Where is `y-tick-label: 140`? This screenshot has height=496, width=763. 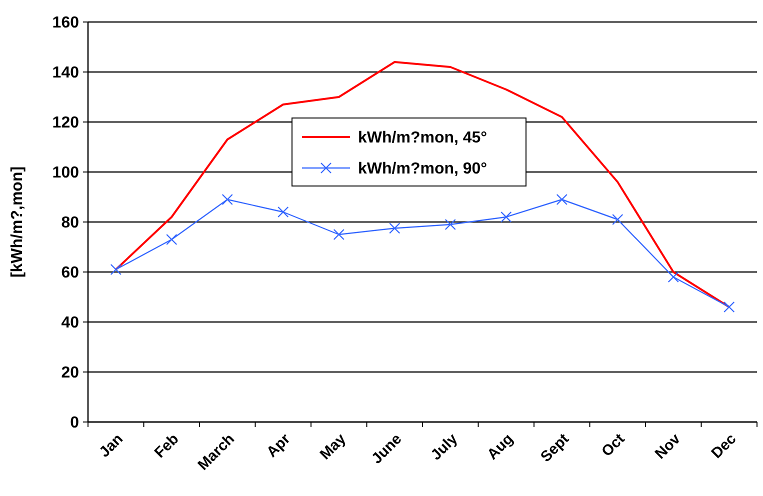
y-tick-label: 140 is located at coordinates (66, 73).